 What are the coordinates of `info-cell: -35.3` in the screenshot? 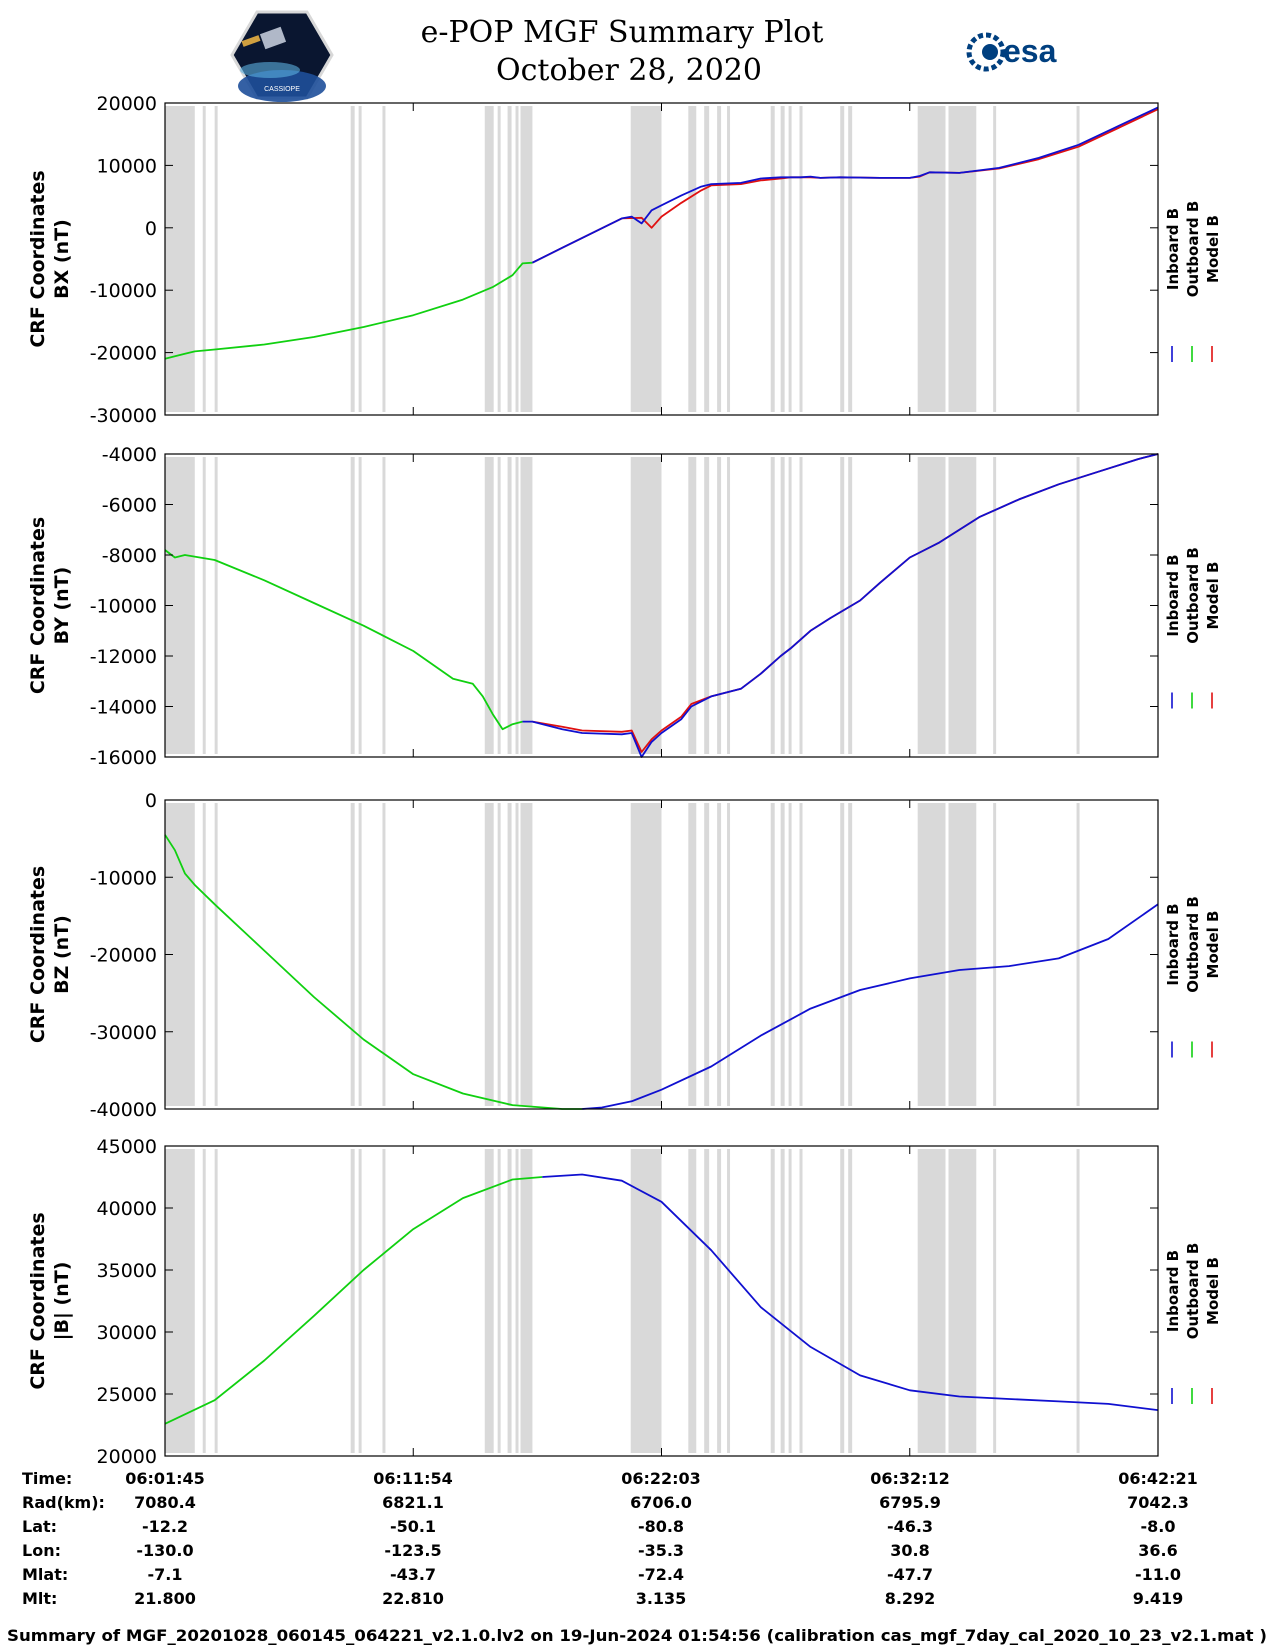 It's located at (661, 1550).